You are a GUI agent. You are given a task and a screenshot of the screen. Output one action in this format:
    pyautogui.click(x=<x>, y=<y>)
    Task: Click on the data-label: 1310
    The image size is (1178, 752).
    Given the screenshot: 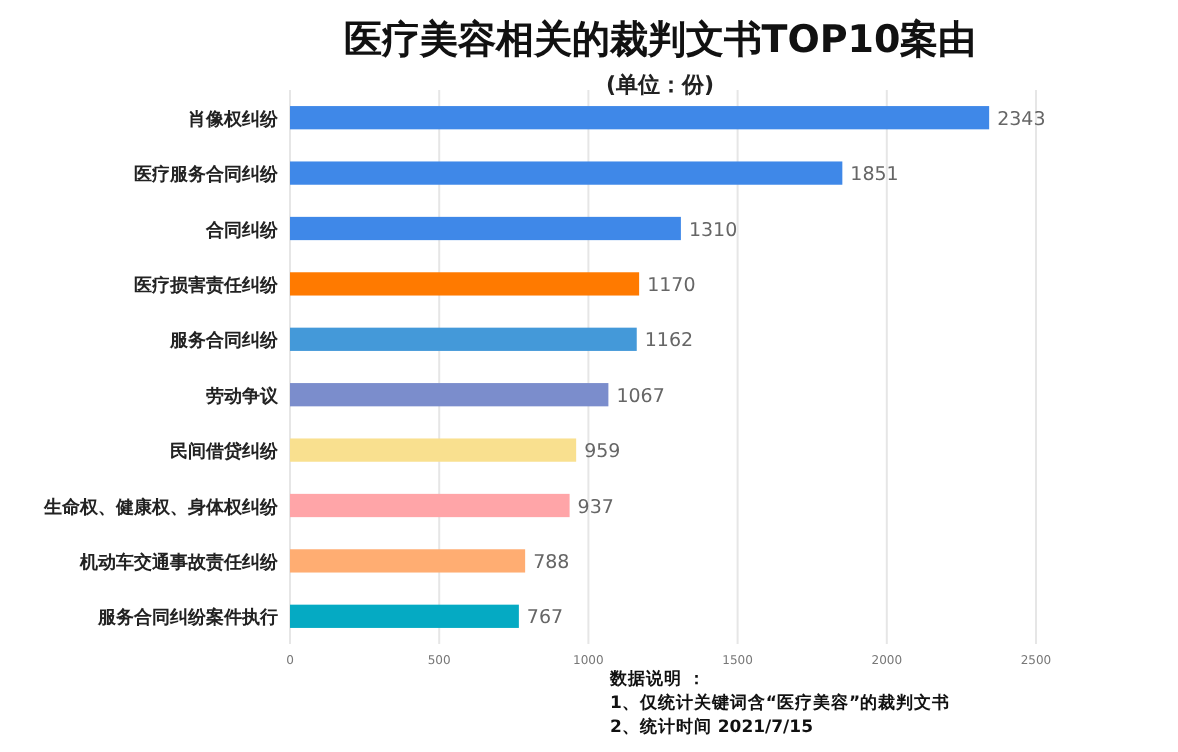 What is the action you would take?
    pyautogui.click(x=713, y=230)
    